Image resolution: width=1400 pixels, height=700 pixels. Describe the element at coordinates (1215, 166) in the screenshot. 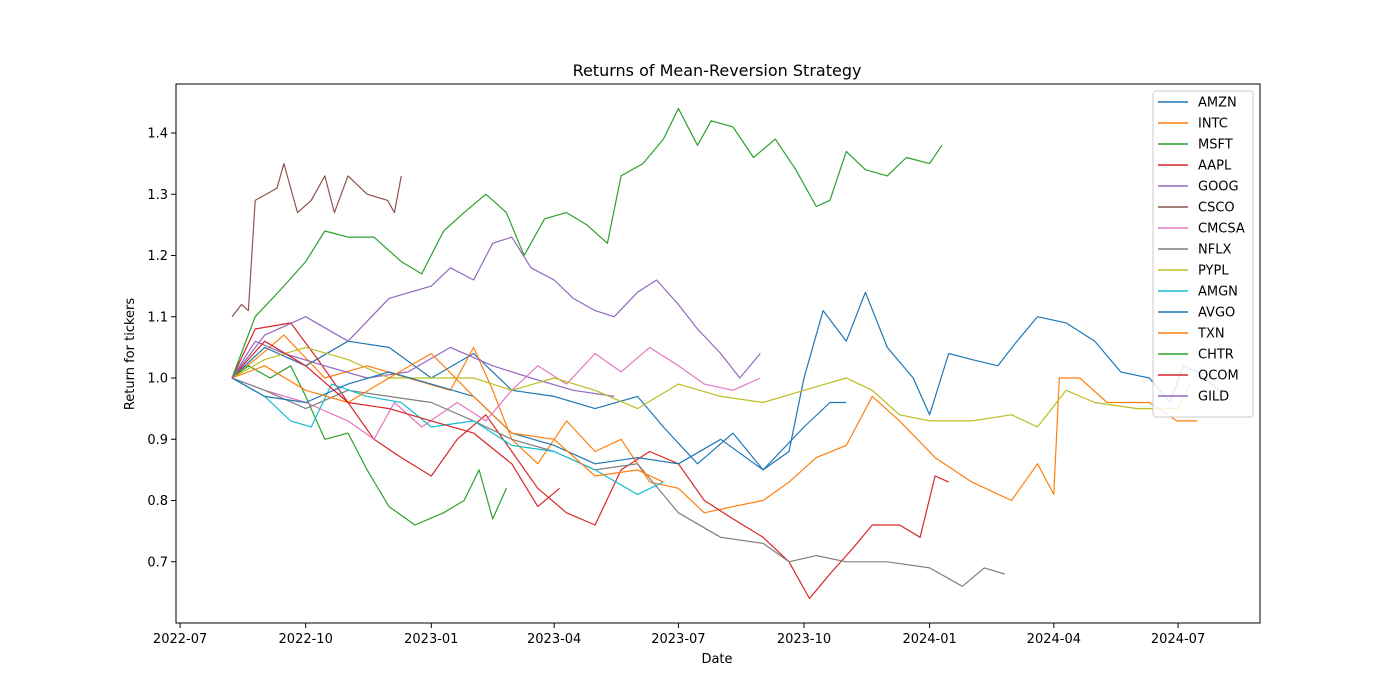

I see `legend-label-aapl: AAPL` at that location.